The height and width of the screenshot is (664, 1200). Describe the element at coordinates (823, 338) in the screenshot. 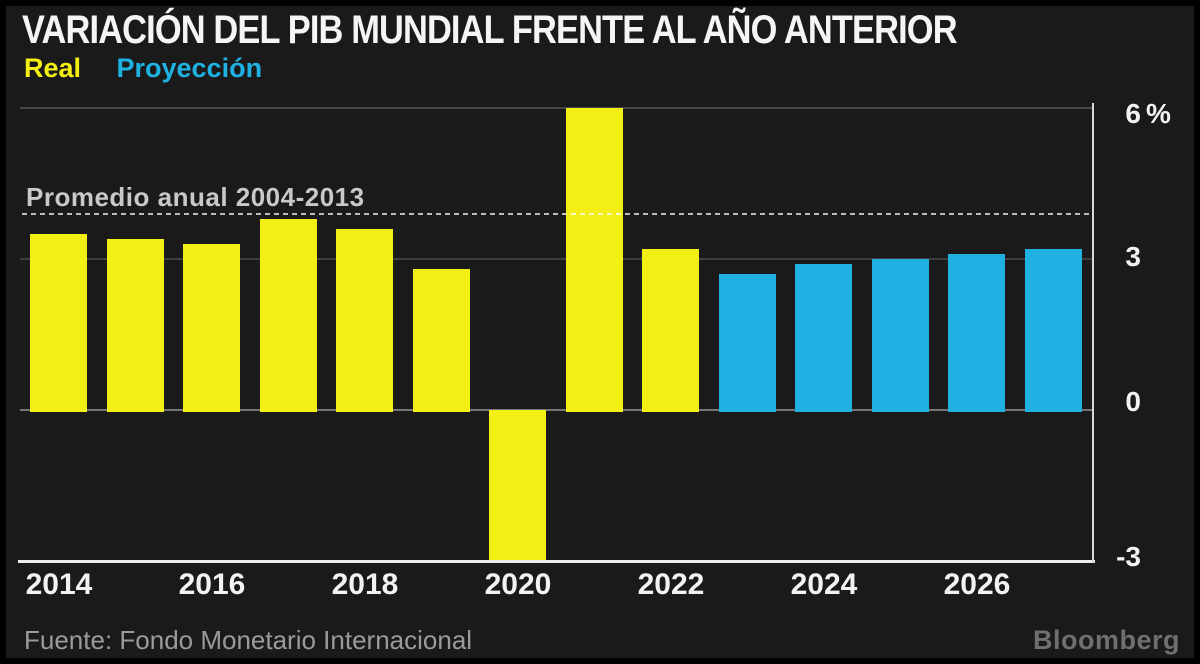

I see `bar-2024` at that location.